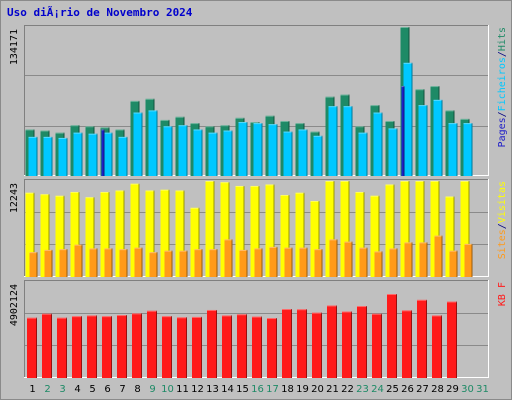  What do you see at coordinates (152, 389) in the screenshot?
I see `x-tick-label-day-9: 9` at bounding box center [152, 389].